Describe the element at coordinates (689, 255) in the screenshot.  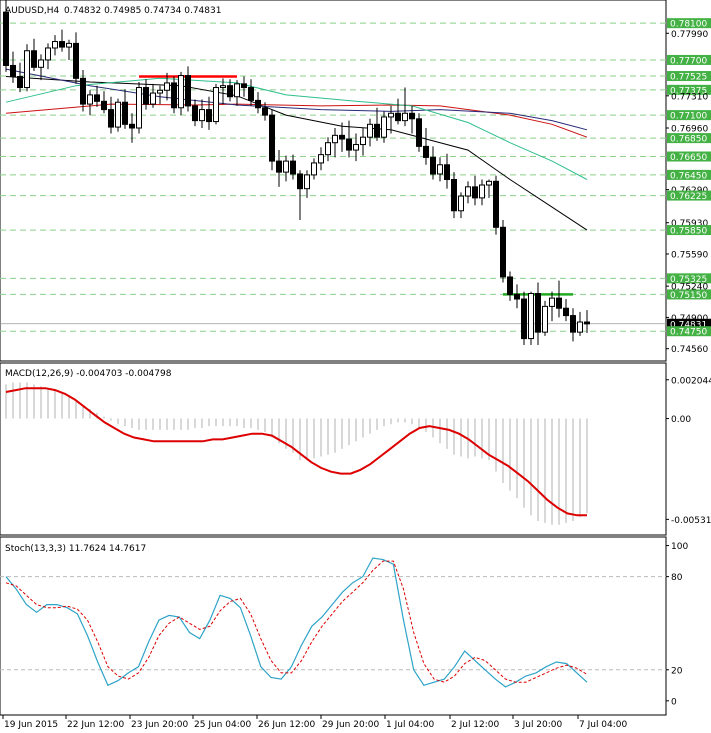
I see `price-tick-label: 0.75590` at that location.